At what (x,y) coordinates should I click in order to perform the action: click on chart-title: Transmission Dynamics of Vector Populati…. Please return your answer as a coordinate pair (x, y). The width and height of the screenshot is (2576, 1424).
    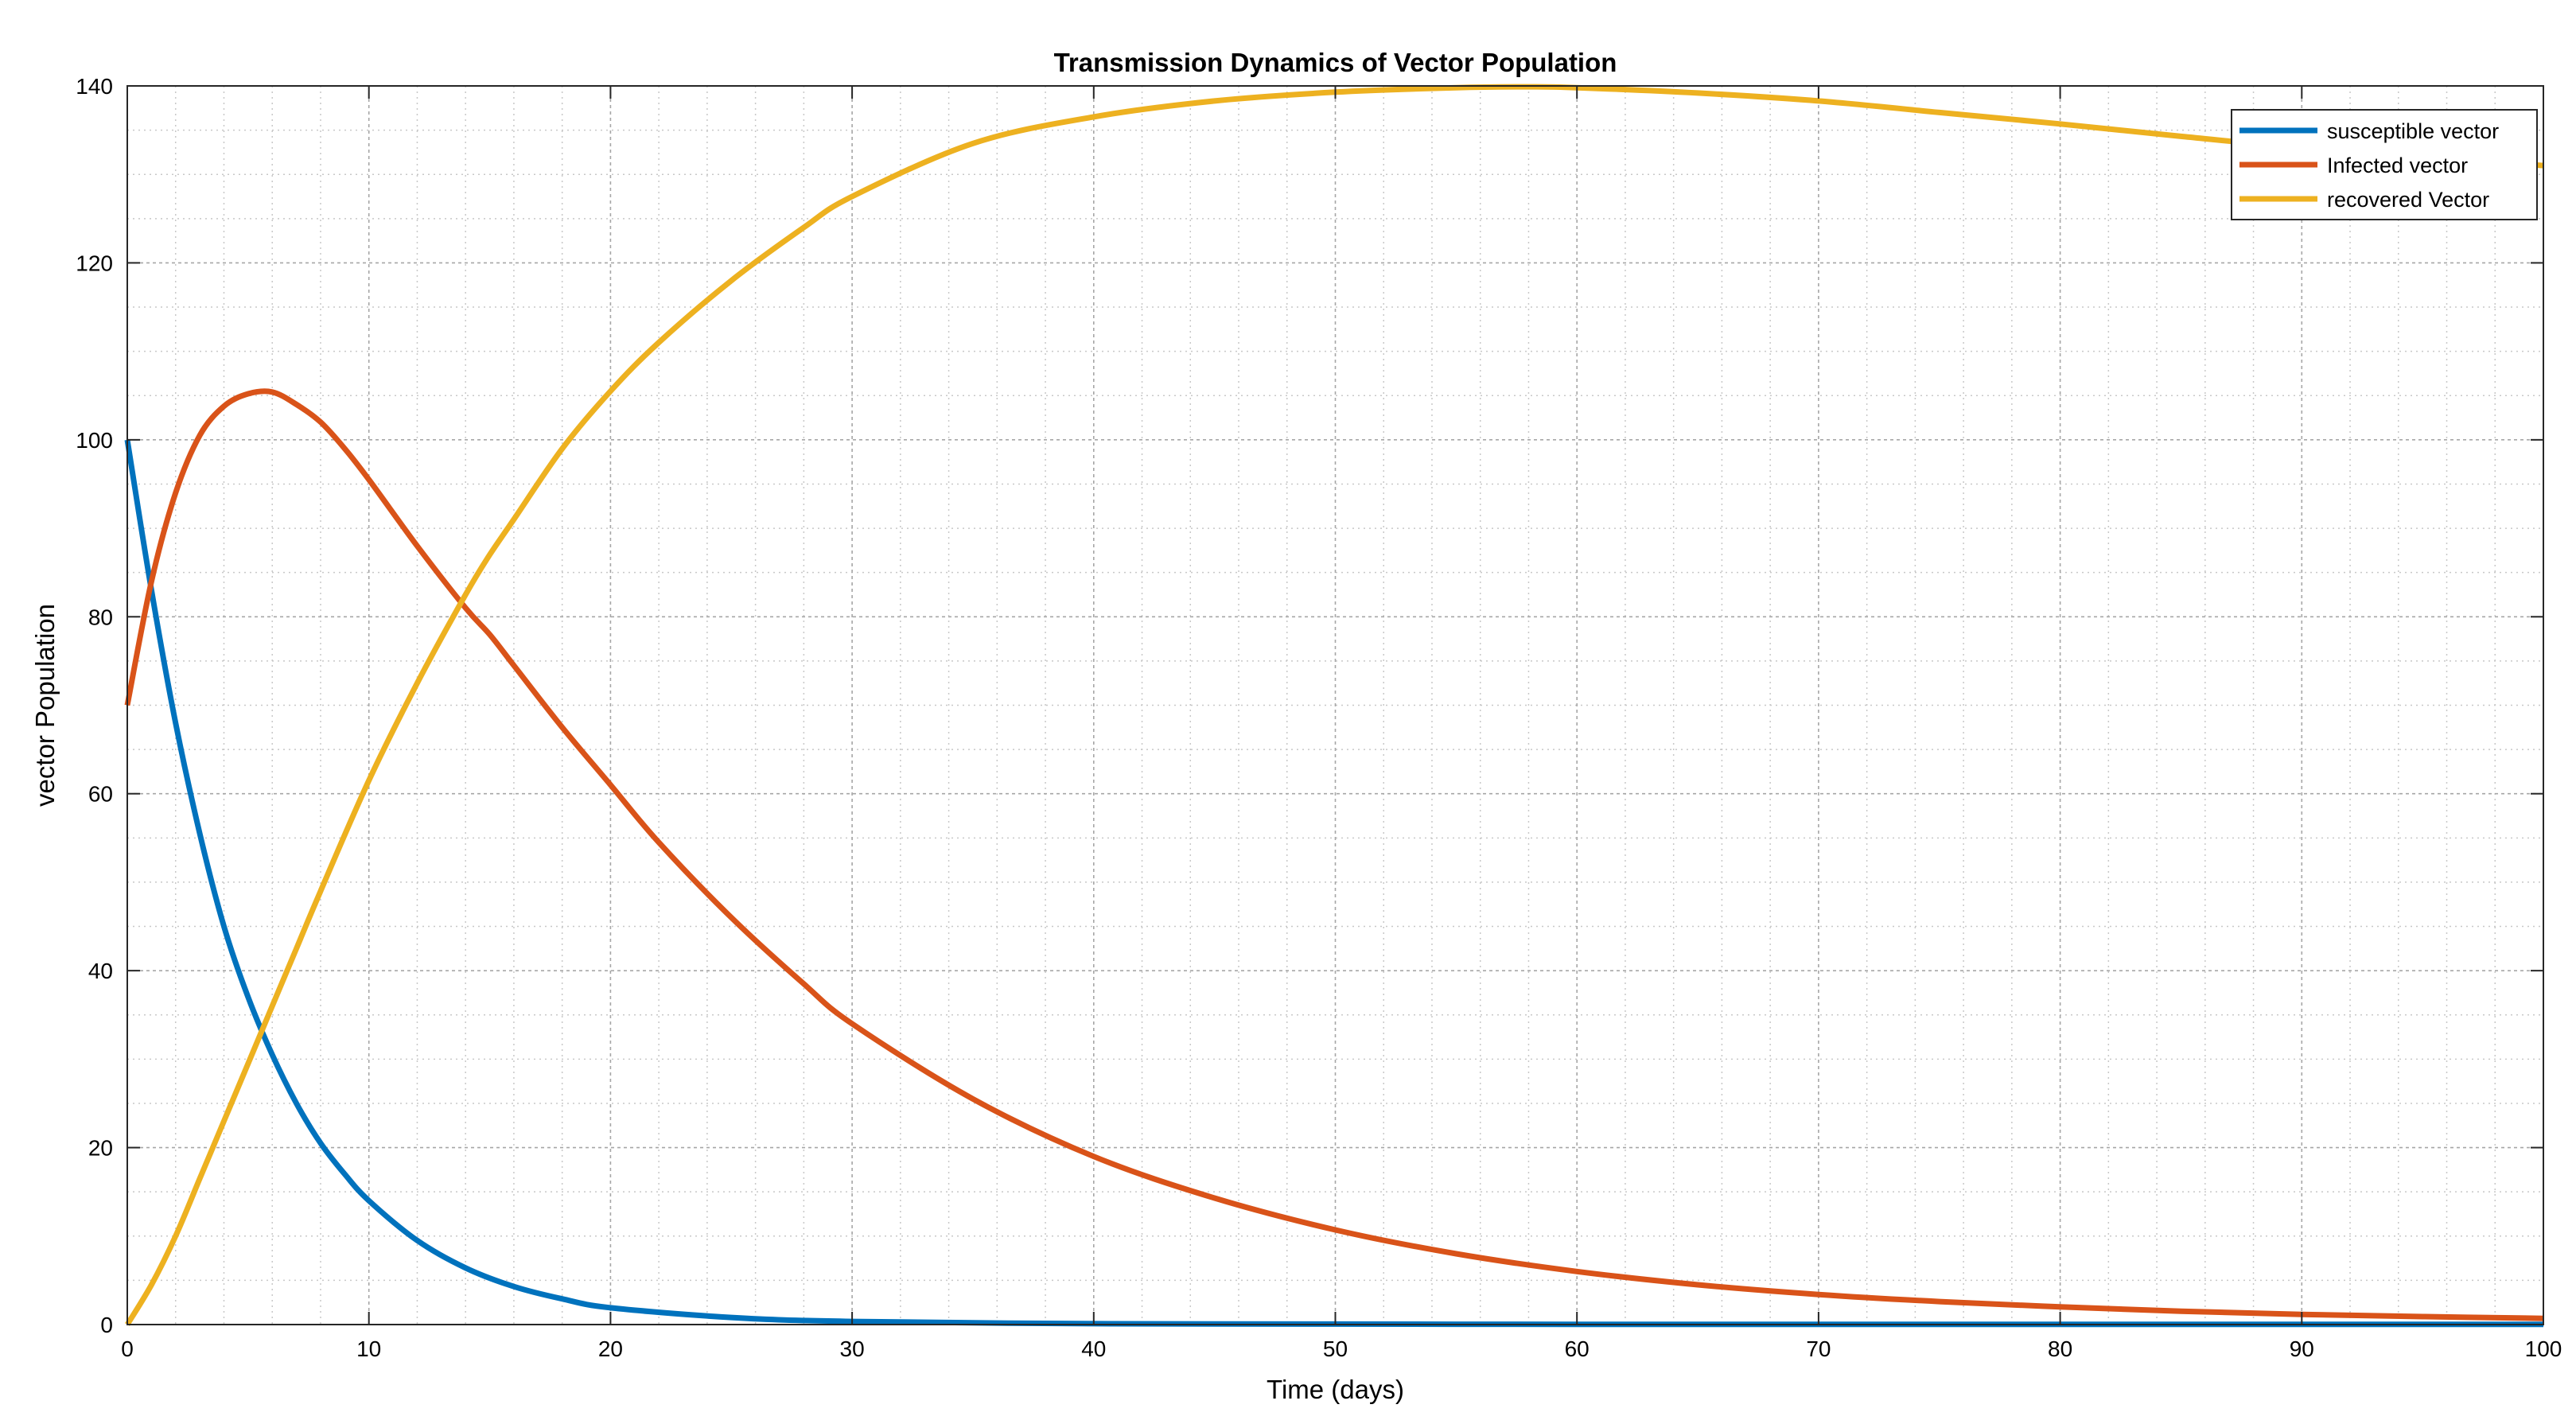
    Looking at the image, I should click on (1336, 63).